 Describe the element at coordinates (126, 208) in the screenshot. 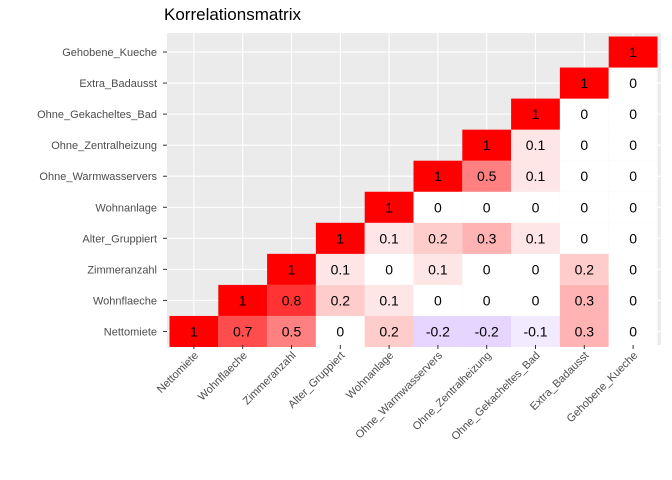

I see `y-tick-label: Wohnanlage` at that location.